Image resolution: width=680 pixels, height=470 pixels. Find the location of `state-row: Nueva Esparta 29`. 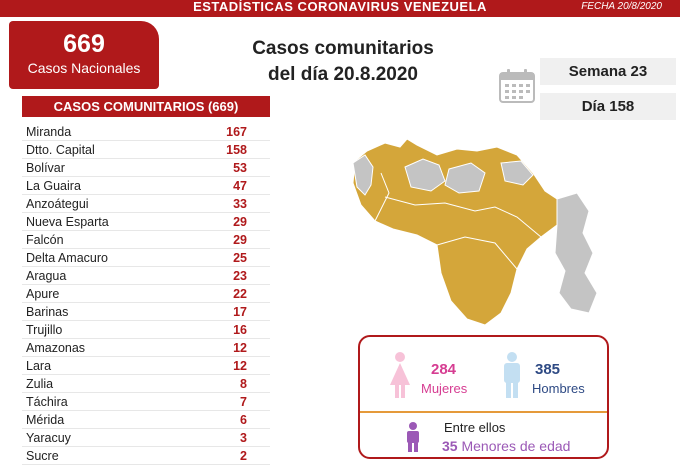

state-row: Nueva Esparta 29 is located at coordinates (146, 222).